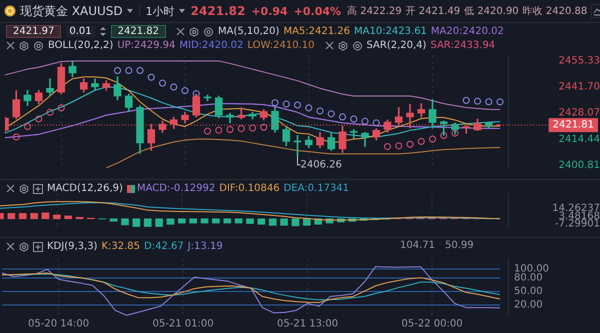 The height and width of the screenshot is (333, 600). Describe the element at coordinates (528, 278) in the screenshot. I see `y-tick-label: 80.00` at that location.